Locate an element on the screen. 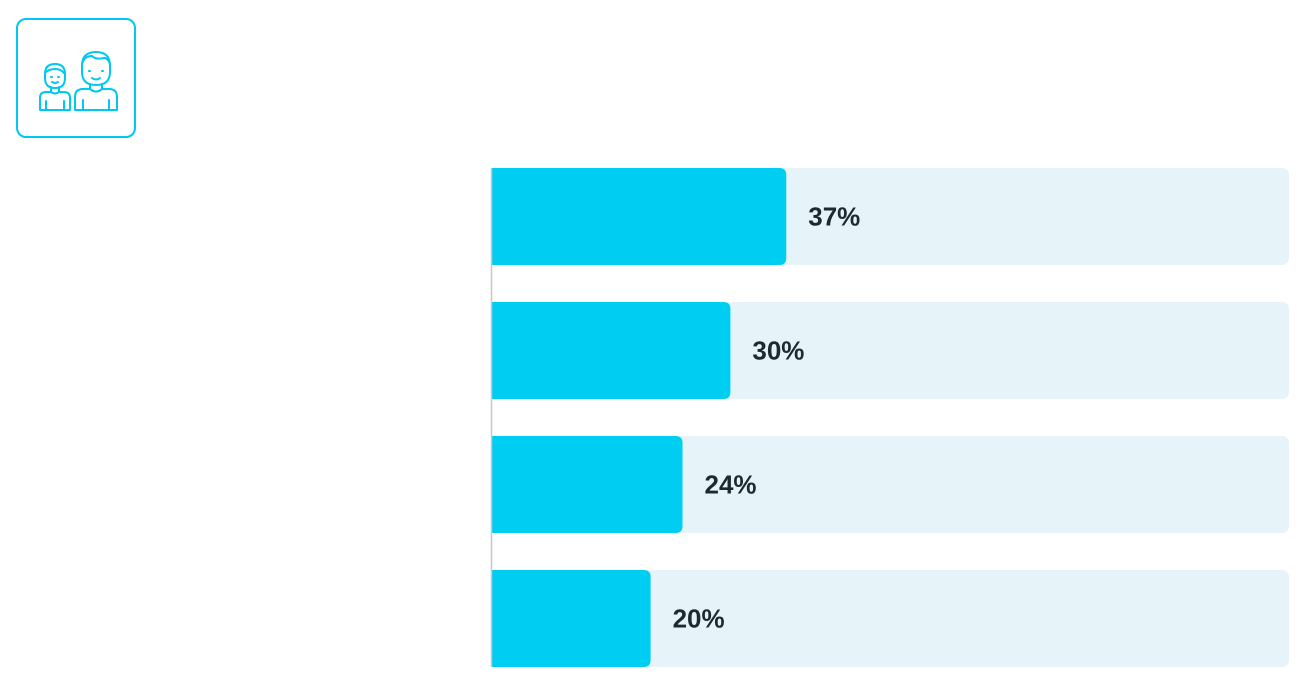 The height and width of the screenshot is (677, 1300). bar-label-4: 20% is located at coordinates (699, 619).